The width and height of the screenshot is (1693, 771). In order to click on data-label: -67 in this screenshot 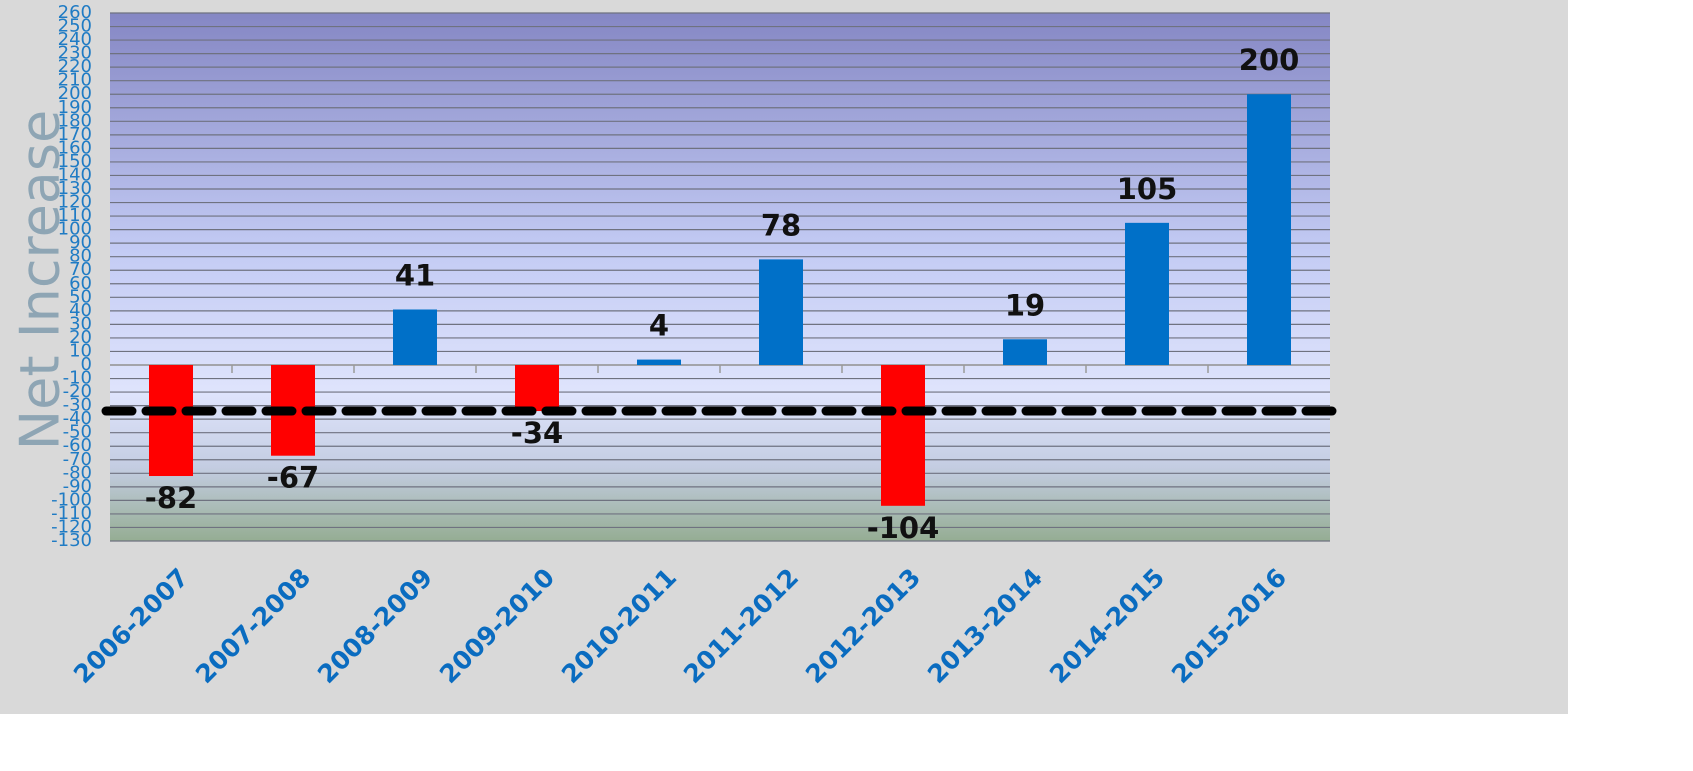, I will do `click(293, 478)`.